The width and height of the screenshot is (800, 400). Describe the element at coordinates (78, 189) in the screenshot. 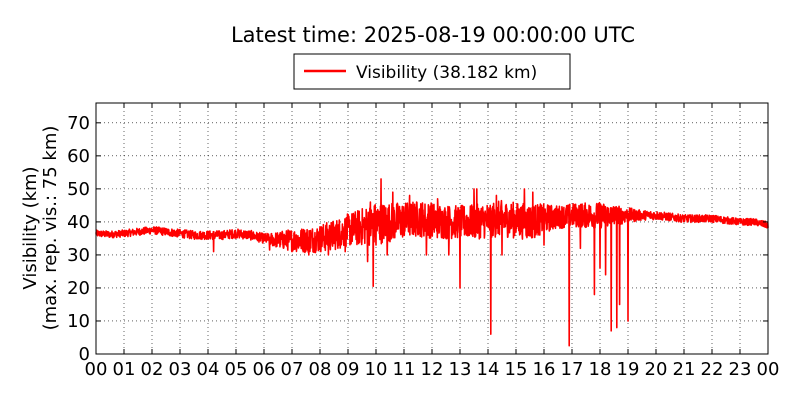

I see `y-tick-label: 50` at that location.